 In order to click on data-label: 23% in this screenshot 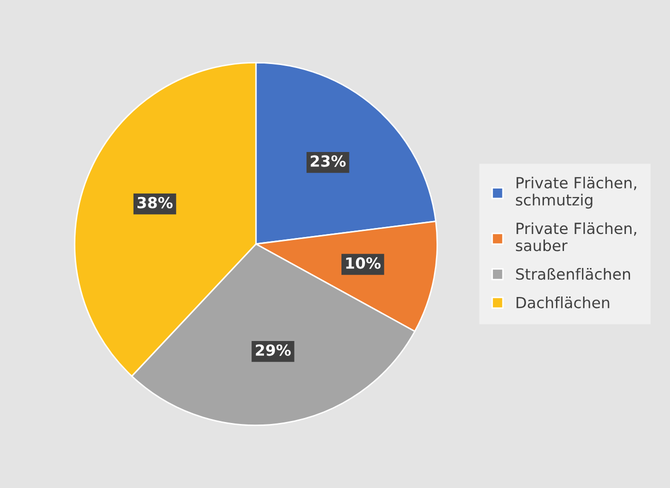, I will do `click(328, 161)`.